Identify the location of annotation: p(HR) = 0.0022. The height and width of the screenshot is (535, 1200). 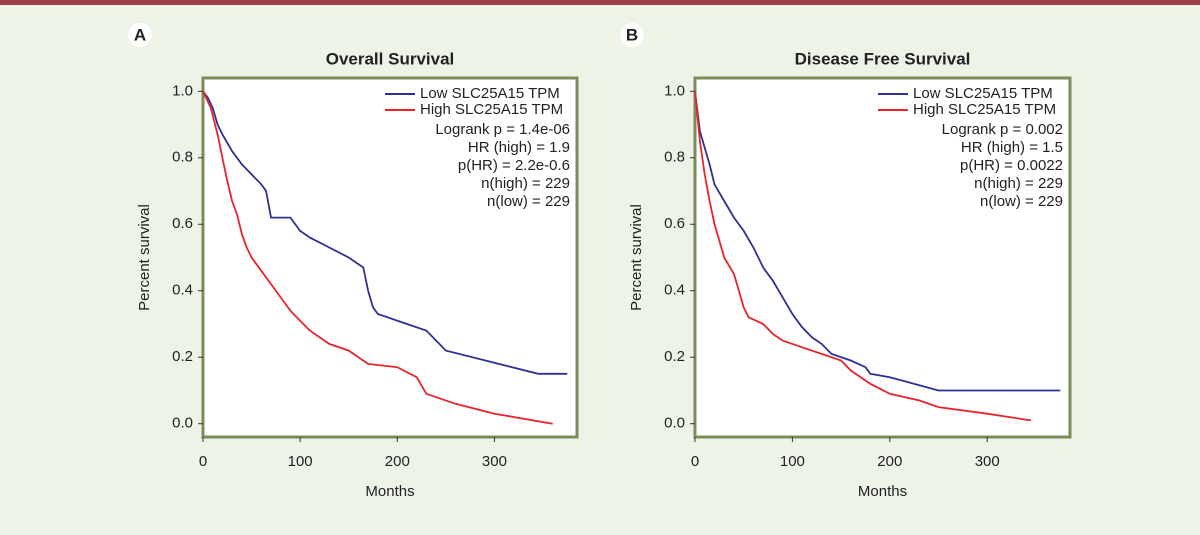
(1011, 165).